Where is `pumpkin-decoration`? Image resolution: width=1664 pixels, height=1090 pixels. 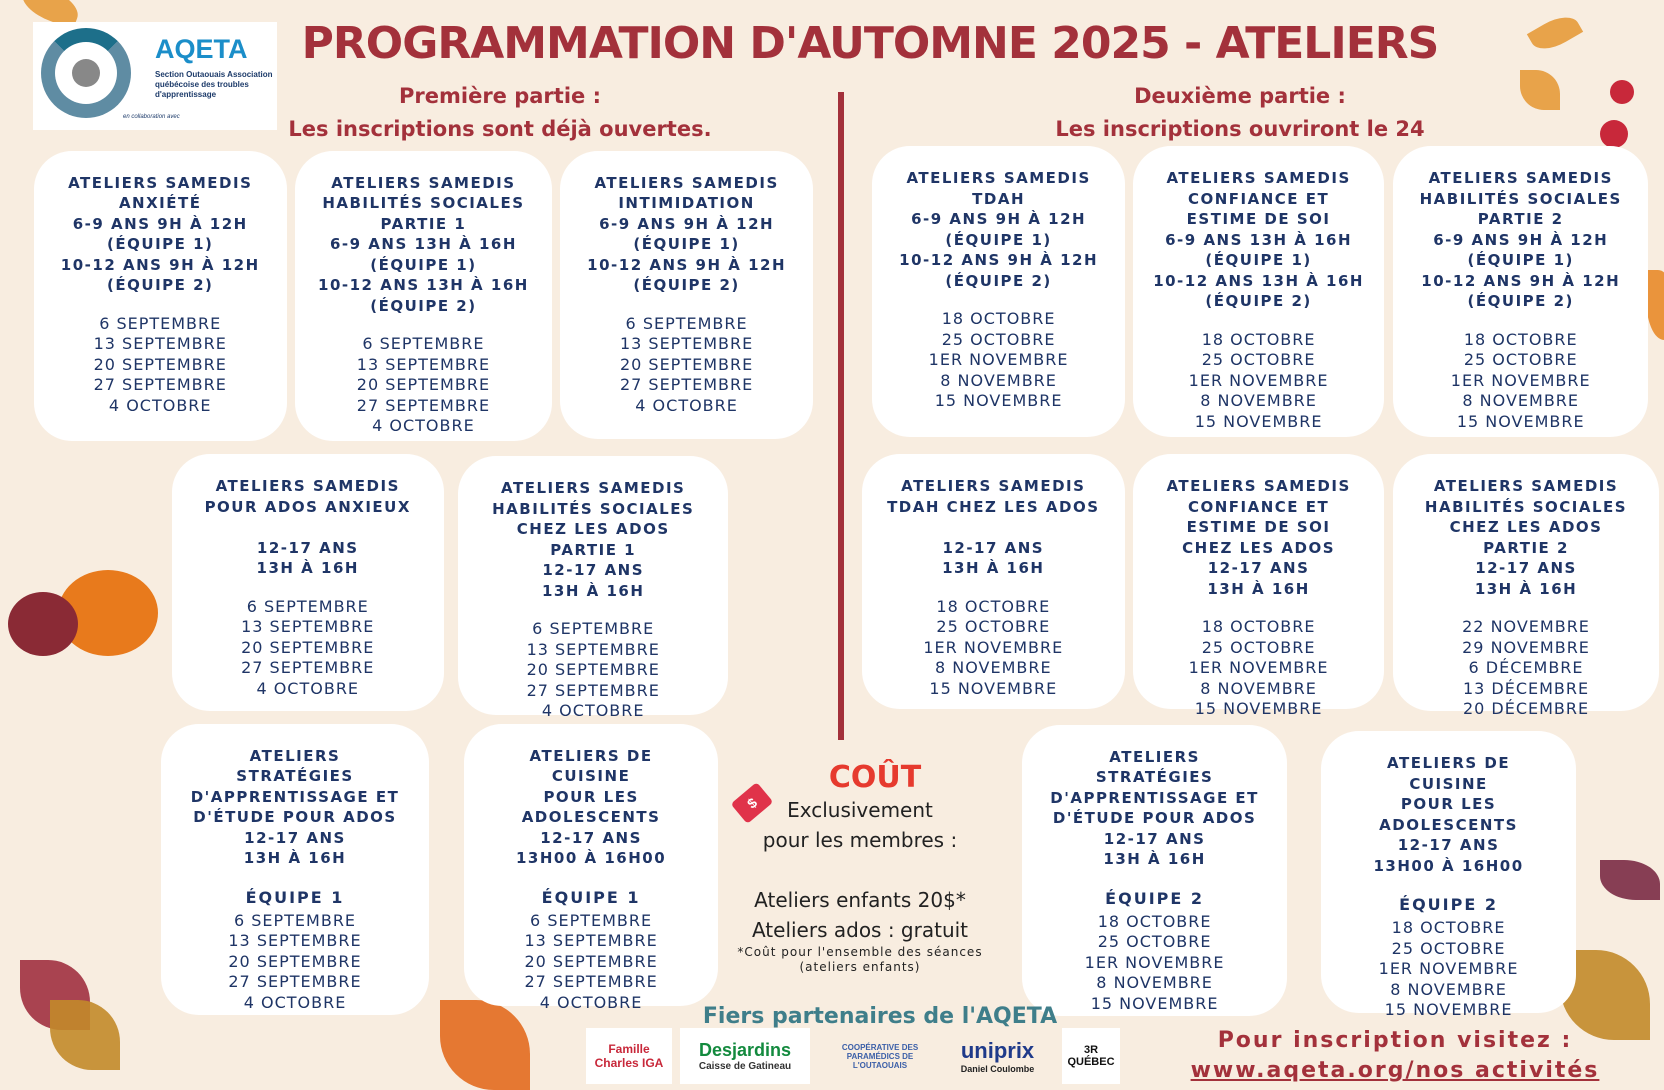
pumpkin-decoration is located at coordinates (43, 624).